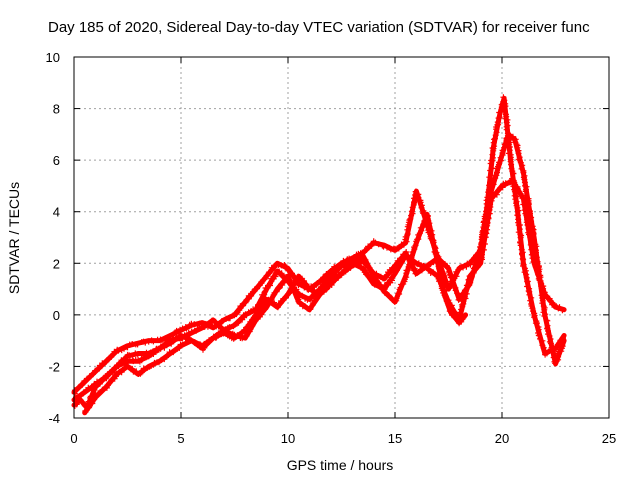  I want to click on y-tick-label: 0, so click(56, 315).